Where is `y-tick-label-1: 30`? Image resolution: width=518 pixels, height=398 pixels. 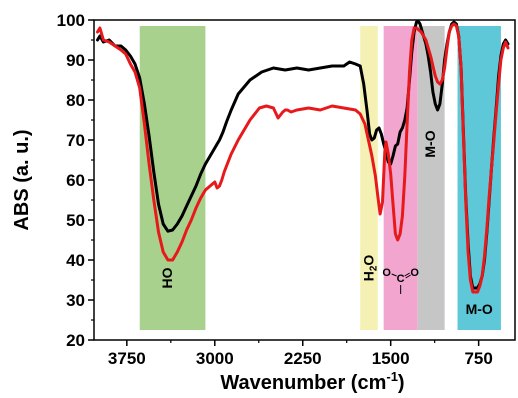
y-tick-label-1: 30 is located at coordinates (75, 300).